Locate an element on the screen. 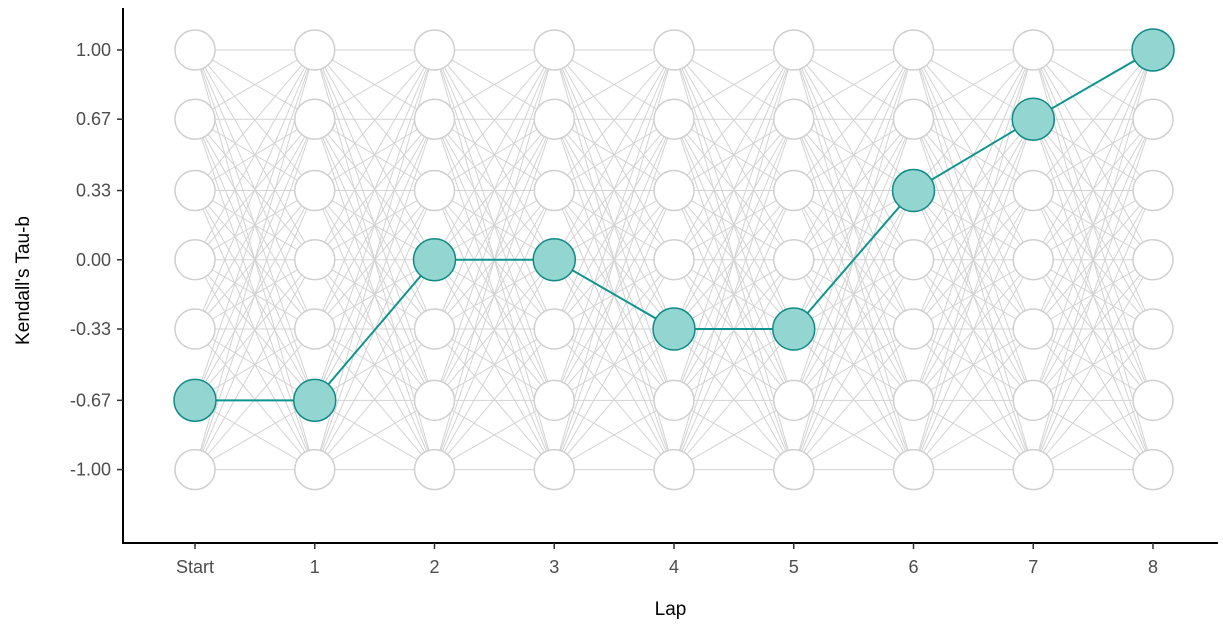 The image size is (1223, 627). y-tick-label: -0.67 is located at coordinates (90, 400).